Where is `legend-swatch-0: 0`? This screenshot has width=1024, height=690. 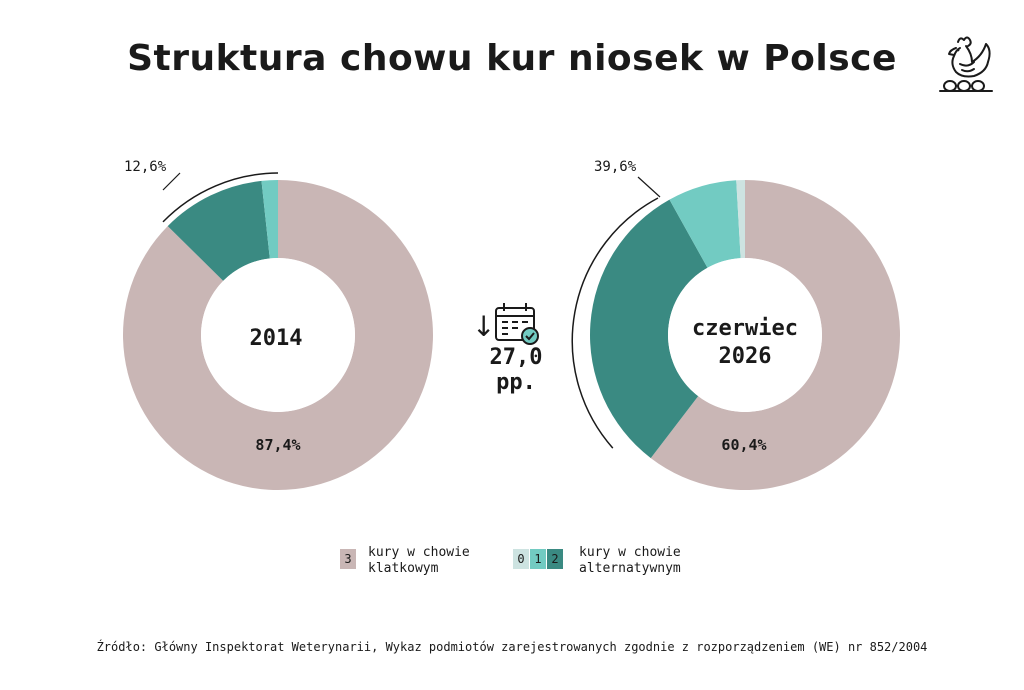 legend-swatch-0: 0 is located at coordinates (521, 559).